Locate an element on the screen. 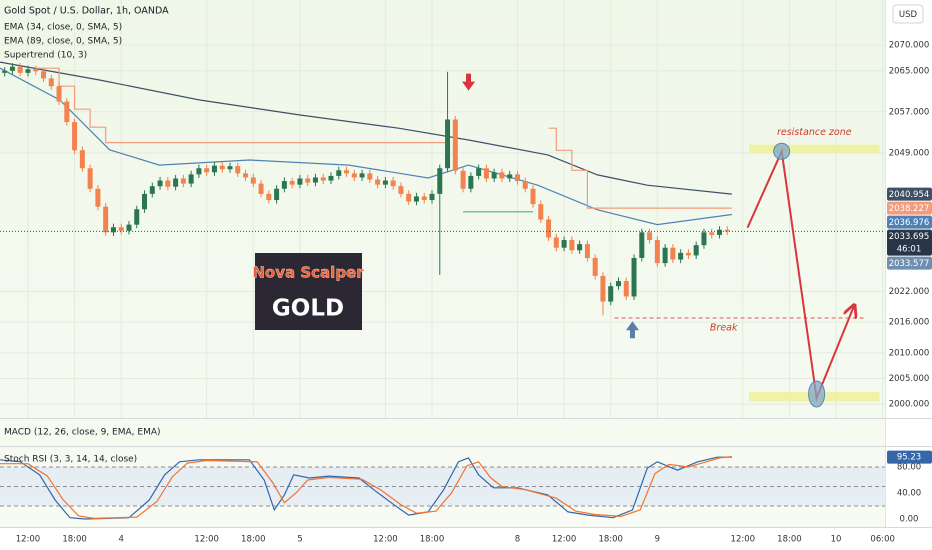  currency-button-frame is located at coordinates (908, 14).